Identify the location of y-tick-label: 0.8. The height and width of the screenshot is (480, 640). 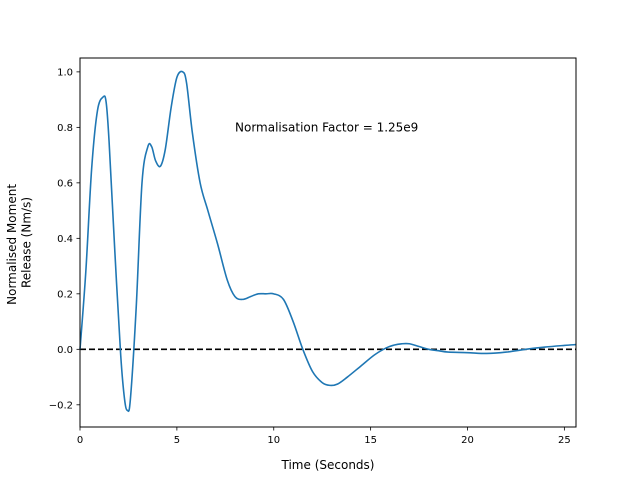
(65, 128).